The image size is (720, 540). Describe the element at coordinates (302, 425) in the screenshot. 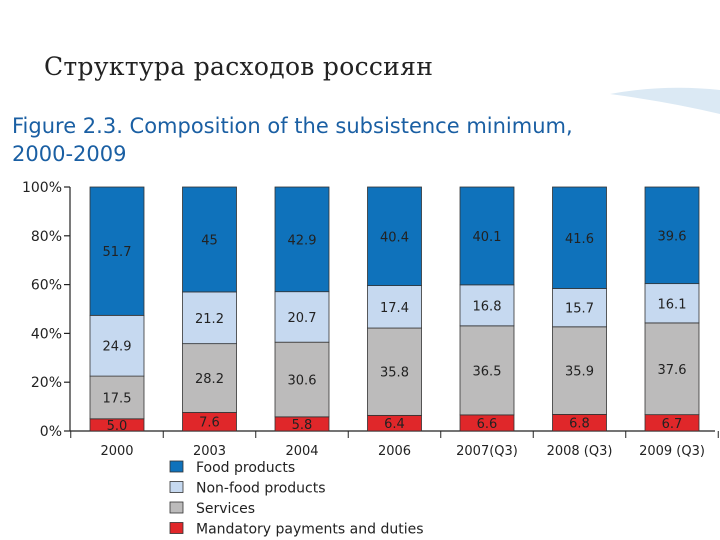

I see `data-label: 5.8` at that location.